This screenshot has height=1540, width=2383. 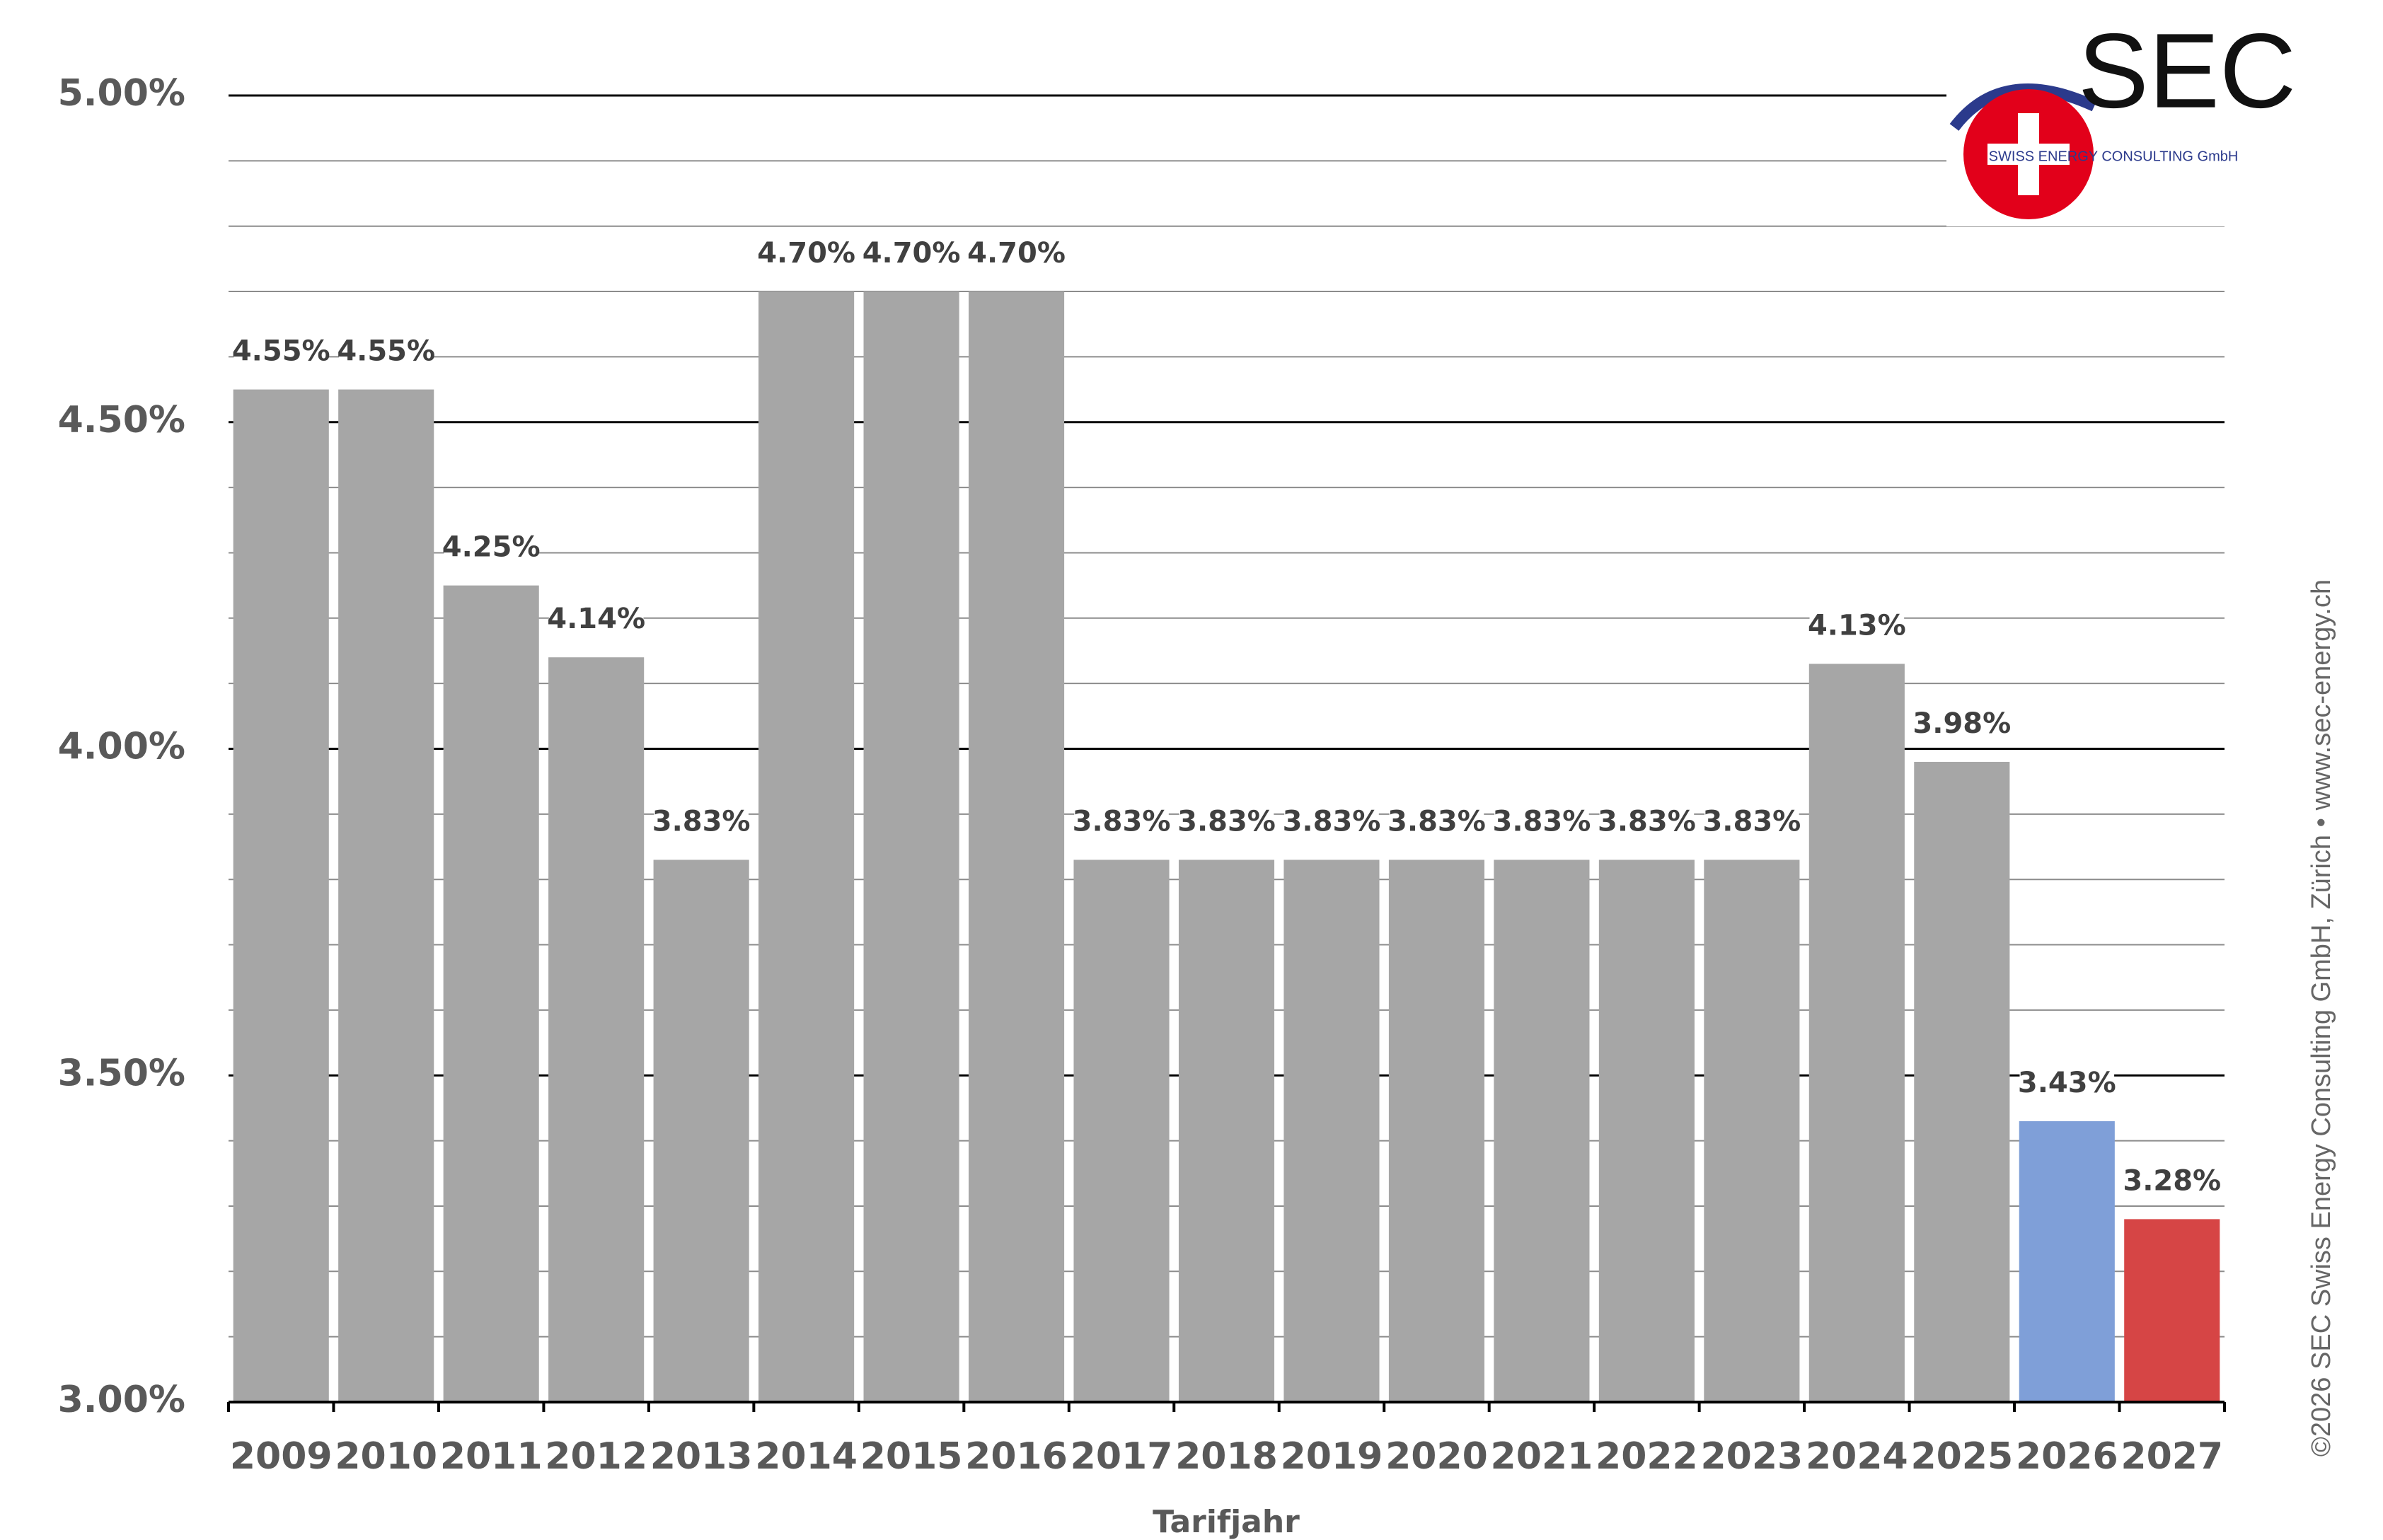 I want to click on x-tick-label: 2010, so click(x=386, y=1456).